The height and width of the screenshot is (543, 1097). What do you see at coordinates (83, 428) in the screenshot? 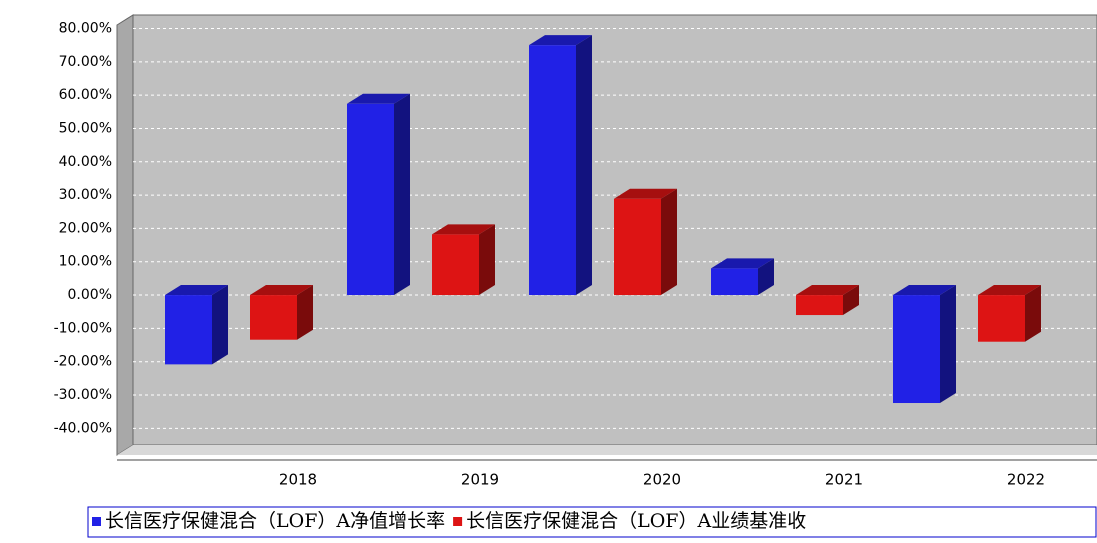
I see `y-tick-label: -40.00%` at bounding box center [83, 428].